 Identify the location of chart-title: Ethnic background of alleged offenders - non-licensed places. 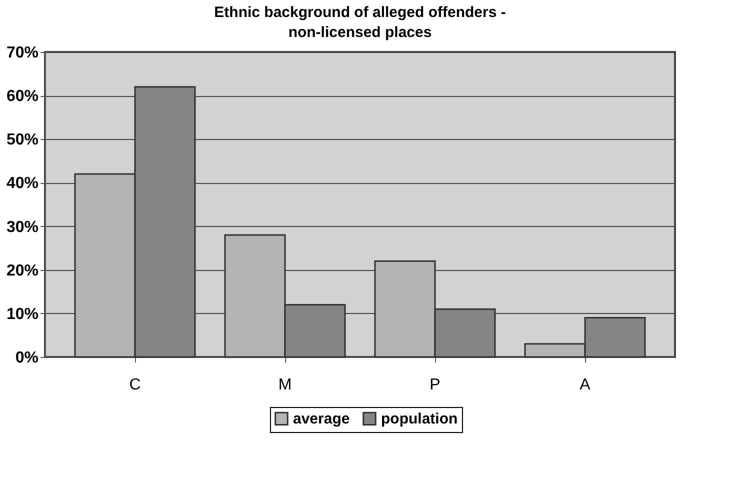
(360, 22).